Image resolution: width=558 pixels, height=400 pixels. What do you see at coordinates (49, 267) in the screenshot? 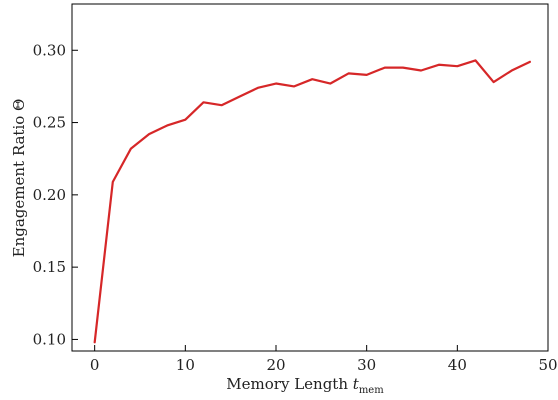
I see `y-tick-label: 0.15` at bounding box center [49, 267].